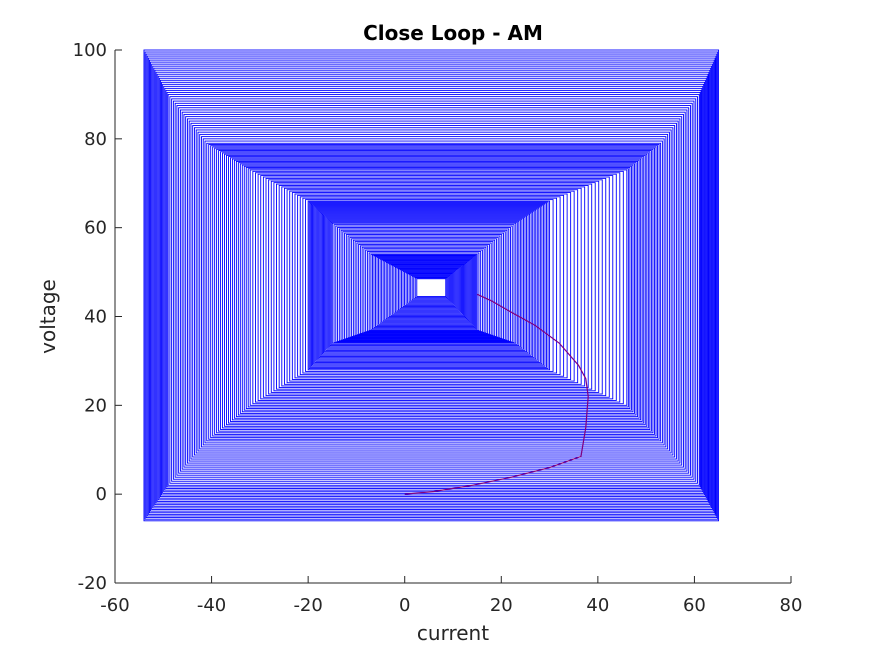 This screenshot has width=875, height=656. I want to click on chart-title: Close Loop - AM, so click(453, 33).